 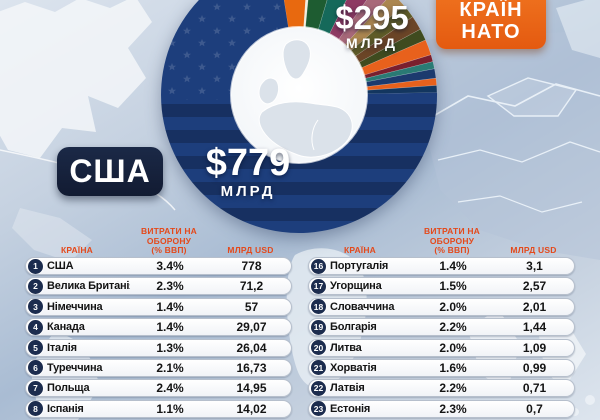 What do you see at coordinates (248, 163) in the screenshot?
I see `usa-spending-value: $779` at bounding box center [248, 163].